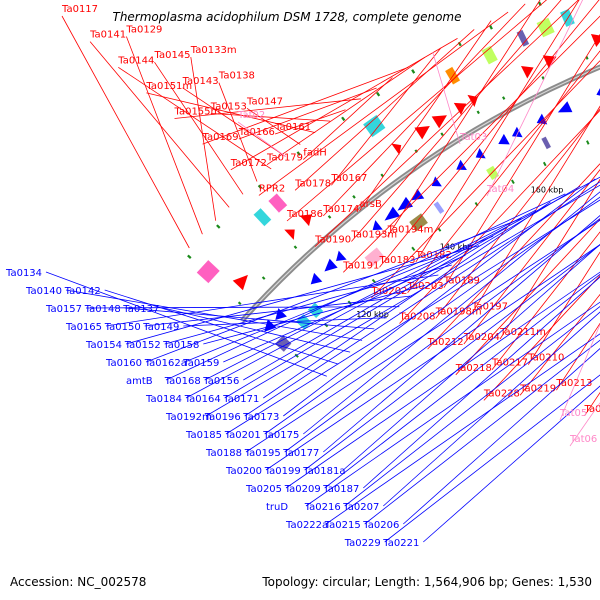 This screenshot has width=600, height=600. Describe the element at coordinates (262, 453) in the screenshot. I see `gene-label-text: Ta0195` at that location.